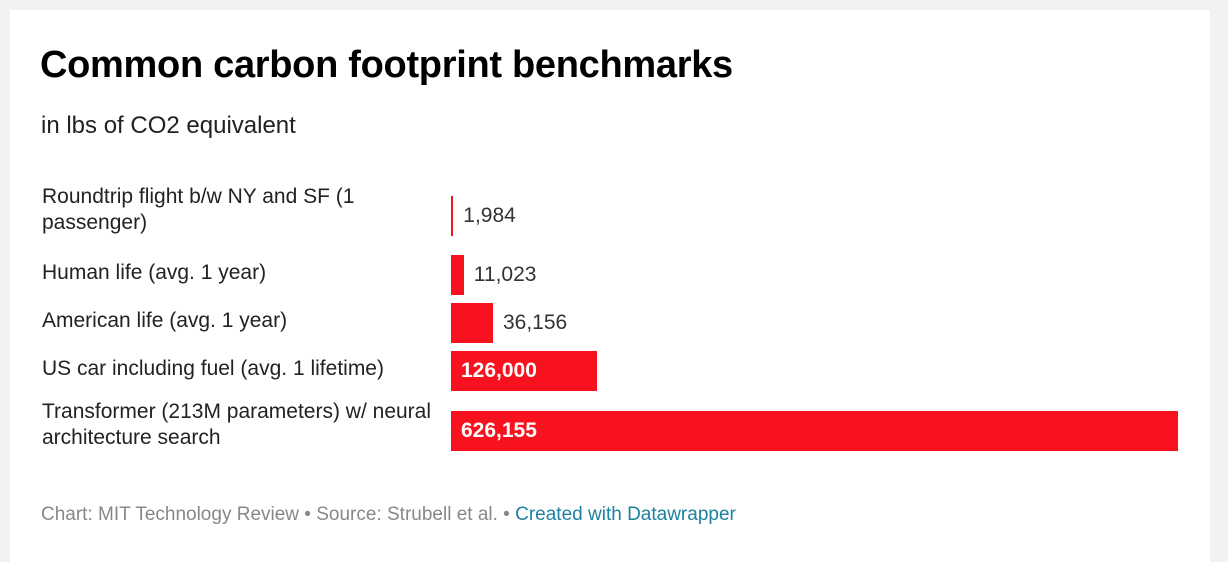  Describe the element at coordinates (407, 514) in the screenshot. I see `source-credit: Source: Strubell et al.` at that location.